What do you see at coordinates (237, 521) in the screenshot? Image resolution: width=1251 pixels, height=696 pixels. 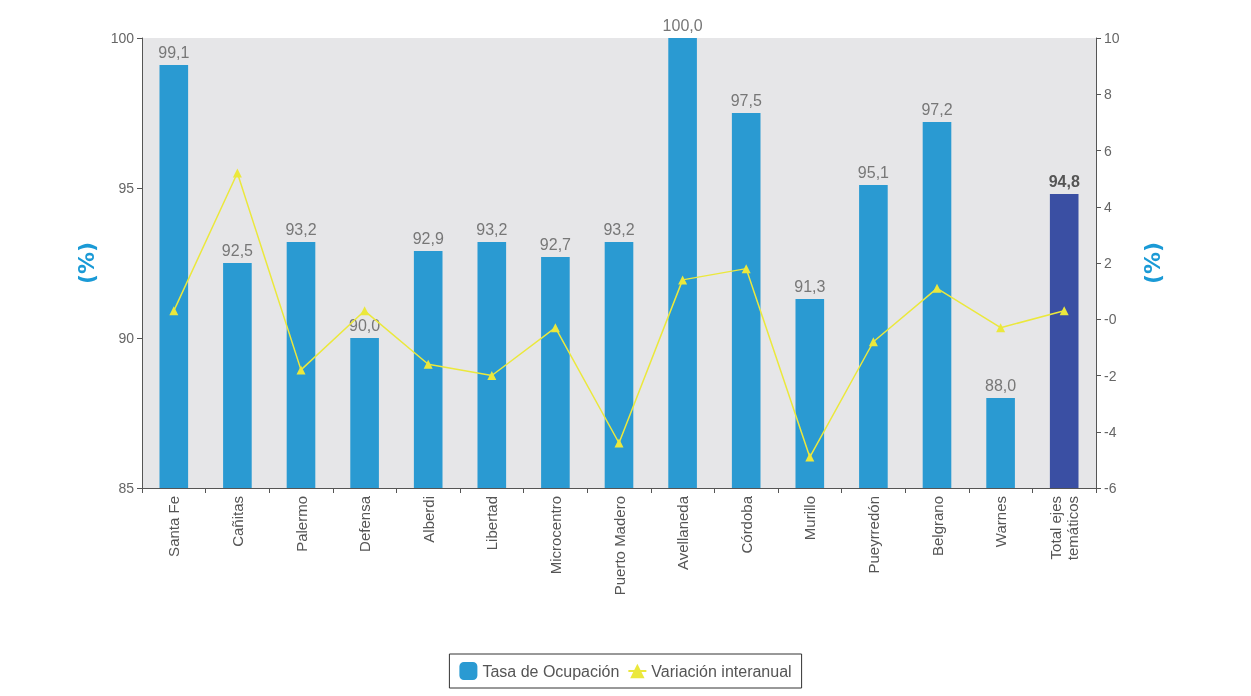 I see `x-tick-label: Cañitas` at bounding box center [237, 521].